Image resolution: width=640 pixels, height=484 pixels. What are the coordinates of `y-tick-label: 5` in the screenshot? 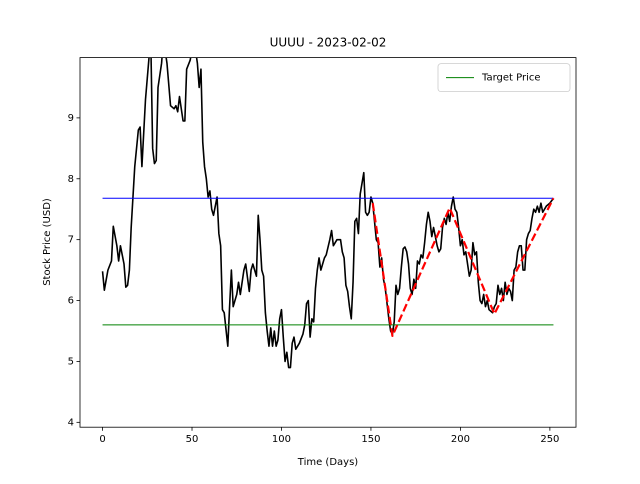 It's located at (71, 361).